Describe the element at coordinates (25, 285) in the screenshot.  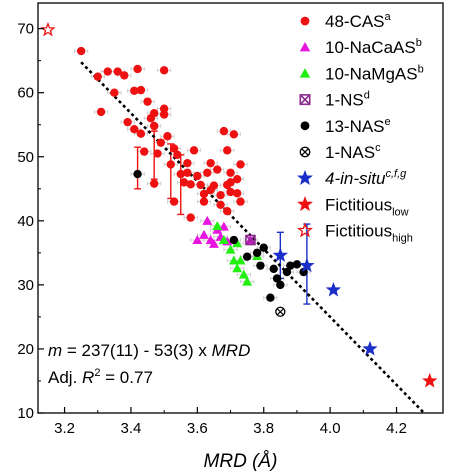
I see `y-tick-label-2: 30` at that location.